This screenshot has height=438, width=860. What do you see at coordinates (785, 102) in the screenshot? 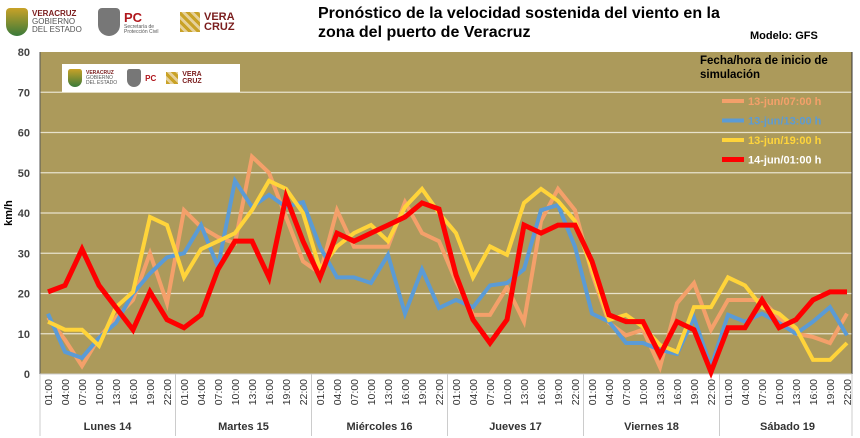
I see `legend-label: 13-jun/07:00 h` at bounding box center [785, 102].